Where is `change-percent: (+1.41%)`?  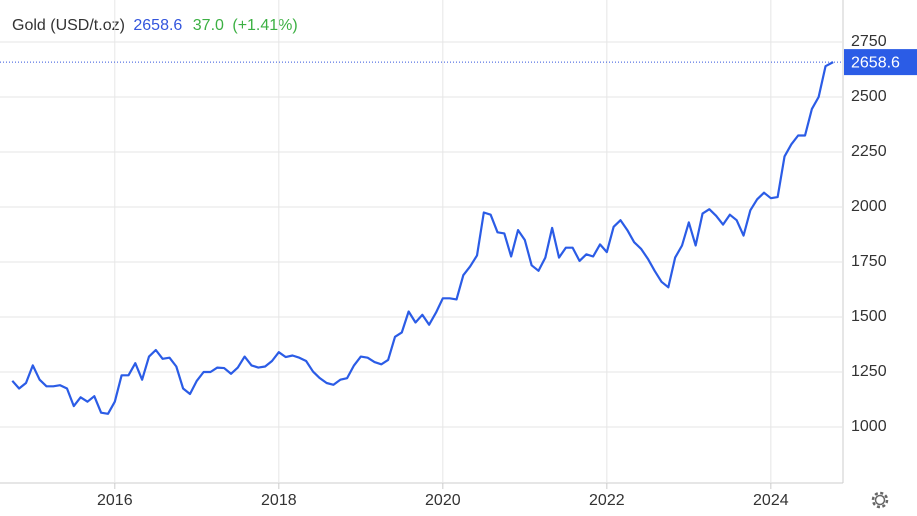 change-percent: (+1.41%) is located at coordinates (264, 25).